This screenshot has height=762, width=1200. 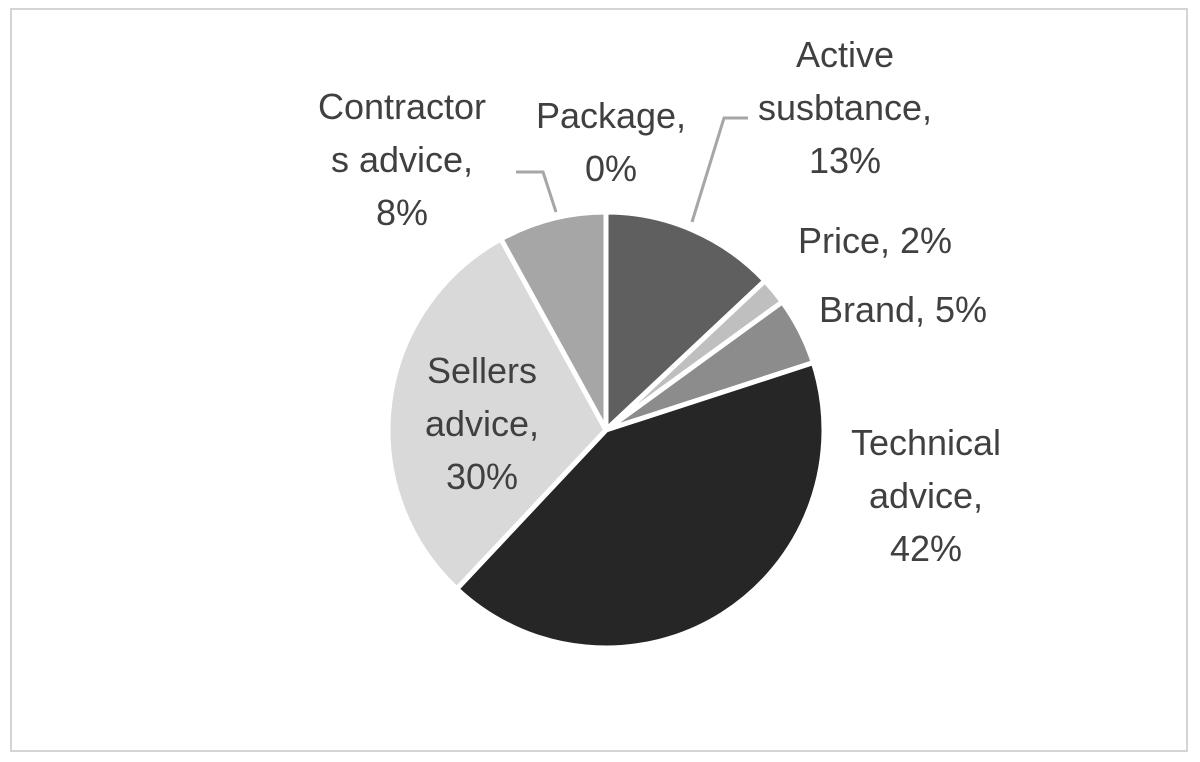 I want to click on leader-line-active-substance, so click(x=719, y=169).